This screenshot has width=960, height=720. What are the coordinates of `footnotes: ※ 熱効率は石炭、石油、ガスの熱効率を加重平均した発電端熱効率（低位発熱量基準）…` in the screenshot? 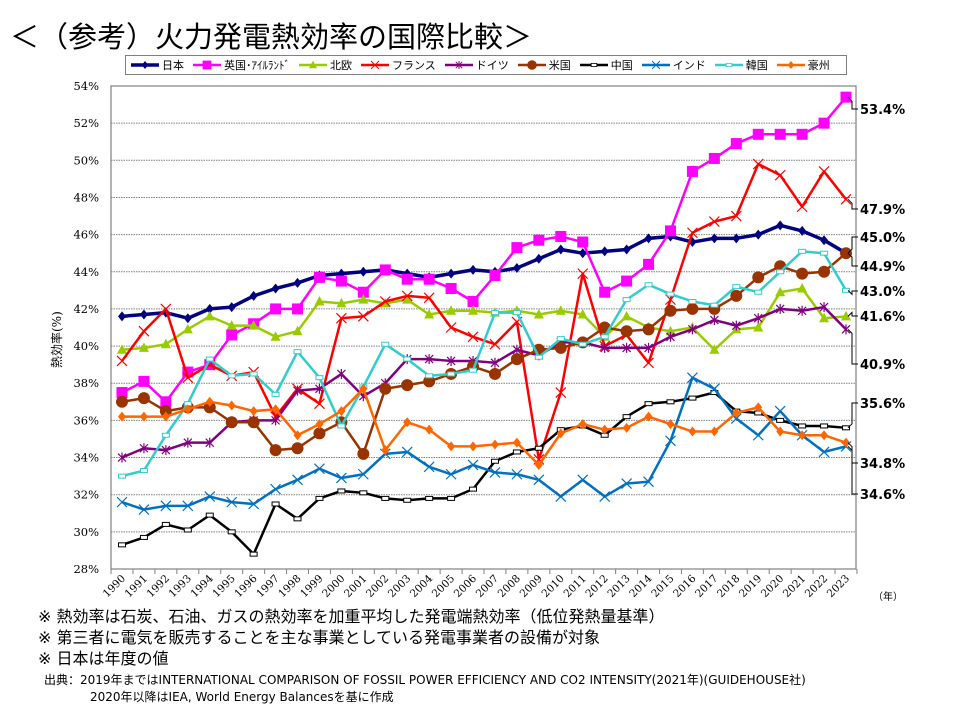 It's located at (351, 637).